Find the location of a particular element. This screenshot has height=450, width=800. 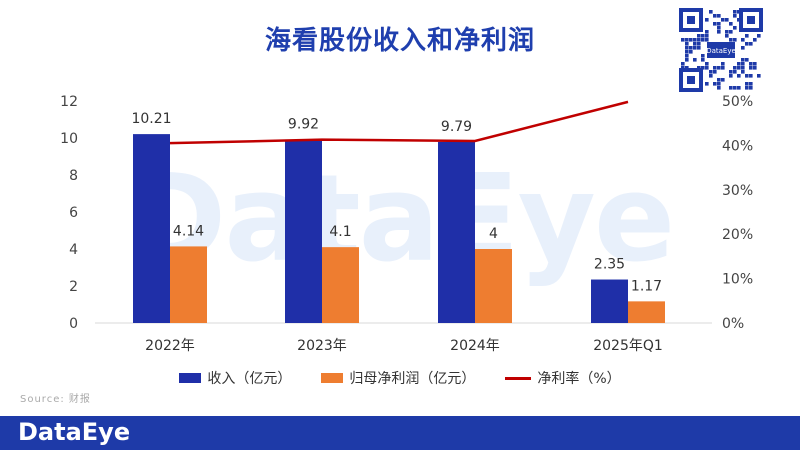

y-left-tick: 12 is located at coordinates (69, 102).